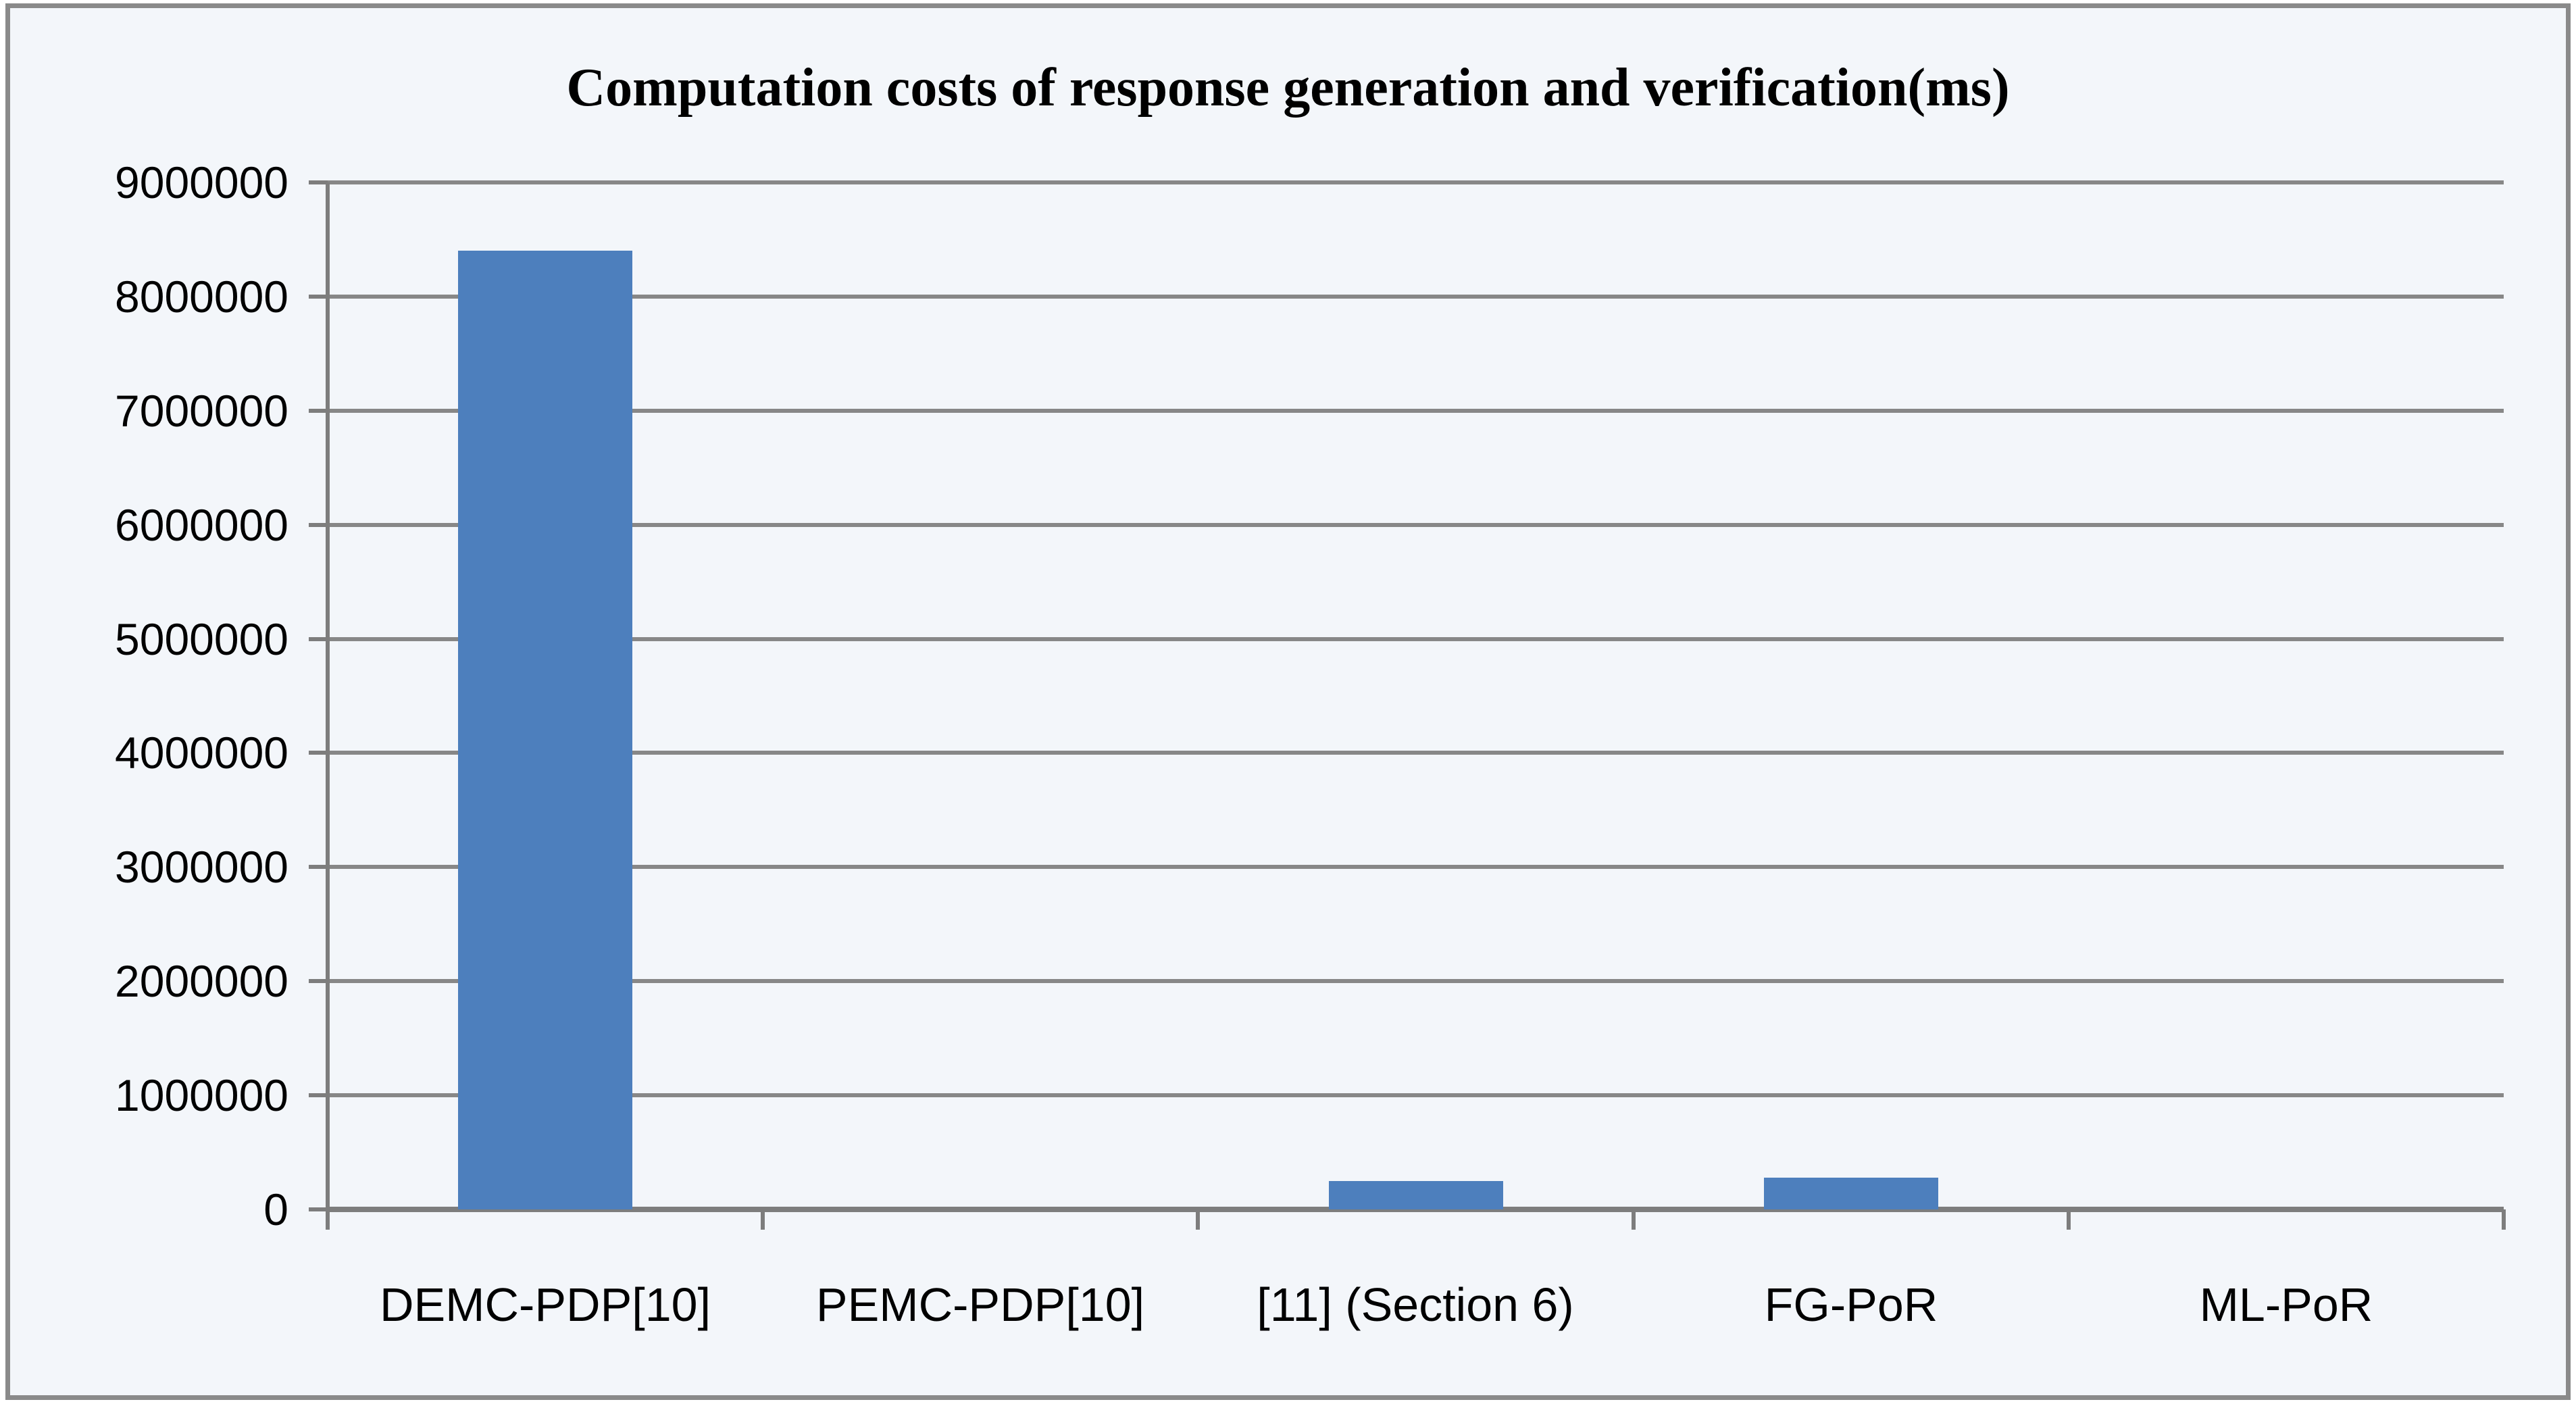 The height and width of the screenshot is (1404, 2576). I want to click on x-tick-label: DEMC-PDP[10], so click(545, 1304).